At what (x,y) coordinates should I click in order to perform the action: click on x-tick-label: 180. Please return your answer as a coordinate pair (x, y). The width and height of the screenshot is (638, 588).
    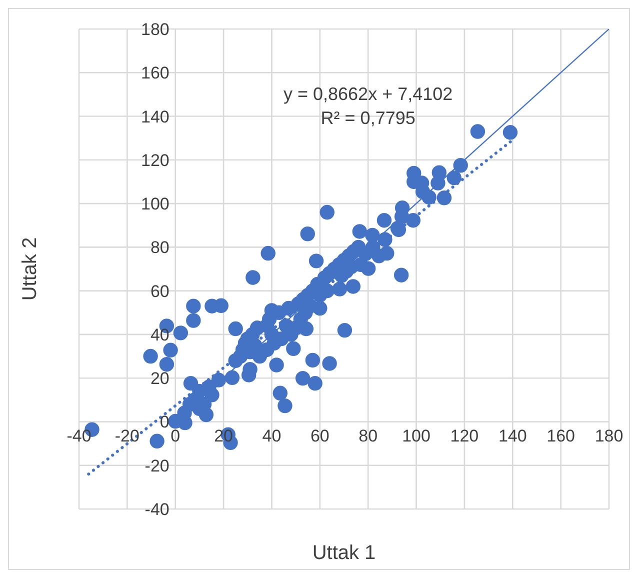
    Looking at the image, I should click on (609, 436).